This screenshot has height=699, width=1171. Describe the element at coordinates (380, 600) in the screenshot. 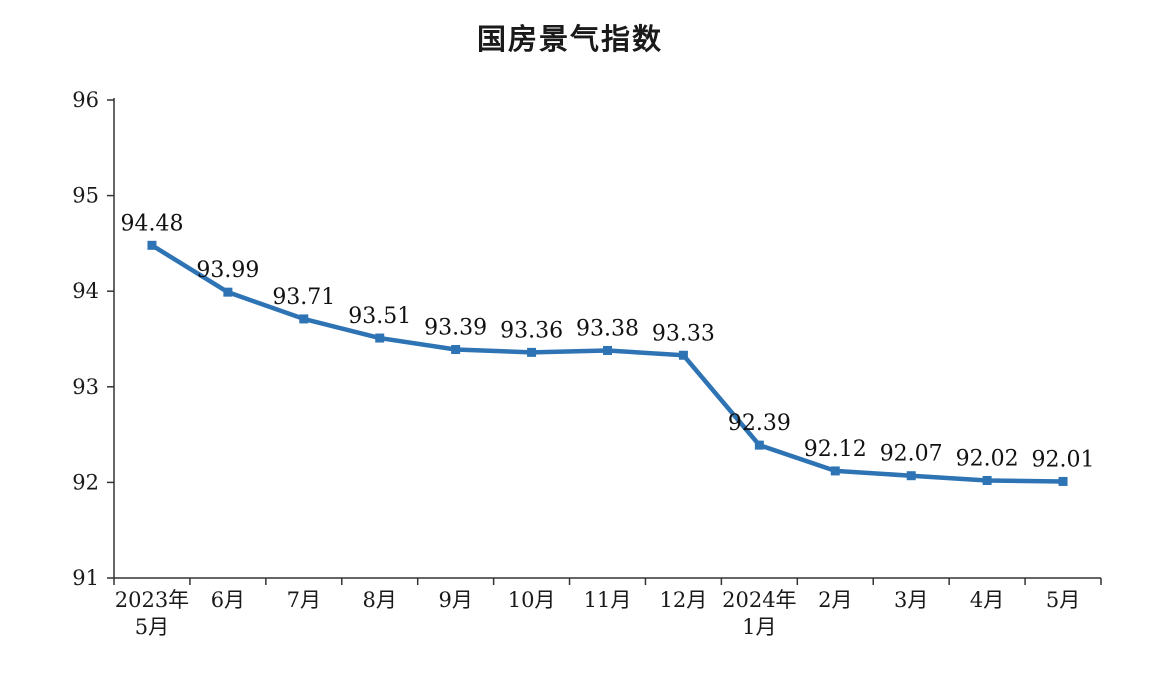

I see `x-tick-label: 8月` at that location.